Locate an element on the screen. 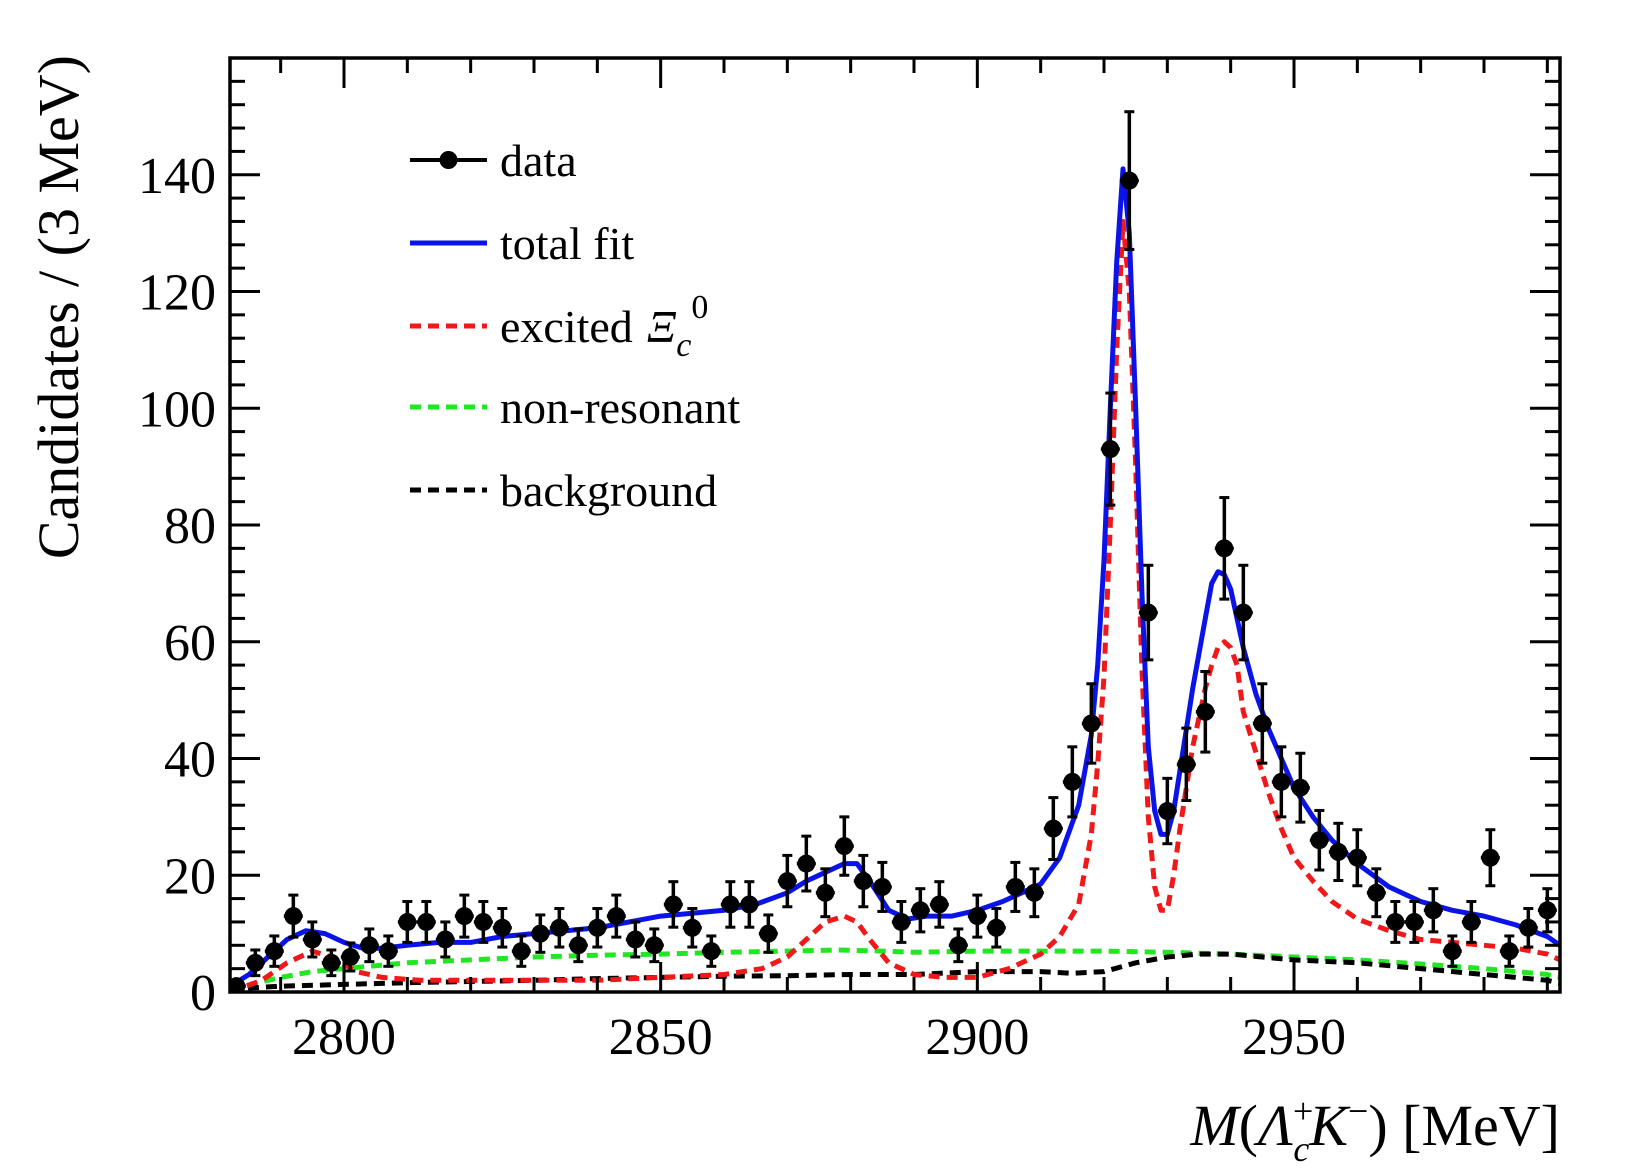 Image resolution: width=1627 pixels, height=1168 pixels. y-tick-label: 140 is located at coordinates (177, 176).